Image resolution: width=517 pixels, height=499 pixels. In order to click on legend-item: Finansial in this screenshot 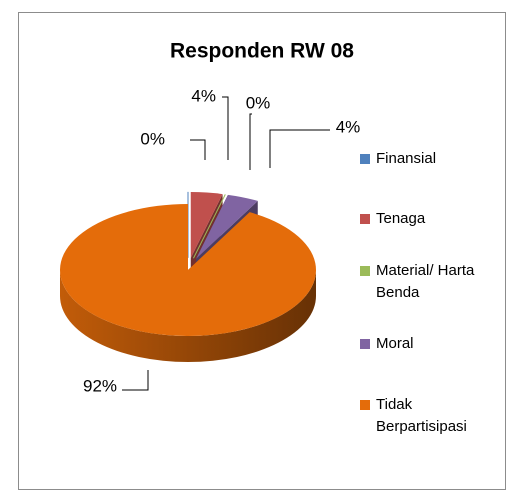, I will do `click(432, 159)`.